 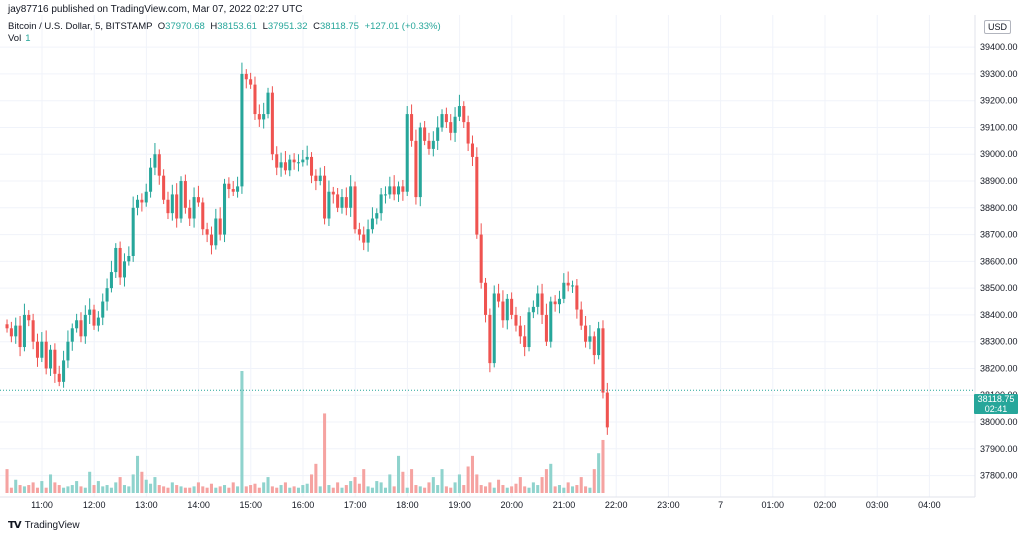 I want to click on currency-button: USD, so click(x=998, y=27).